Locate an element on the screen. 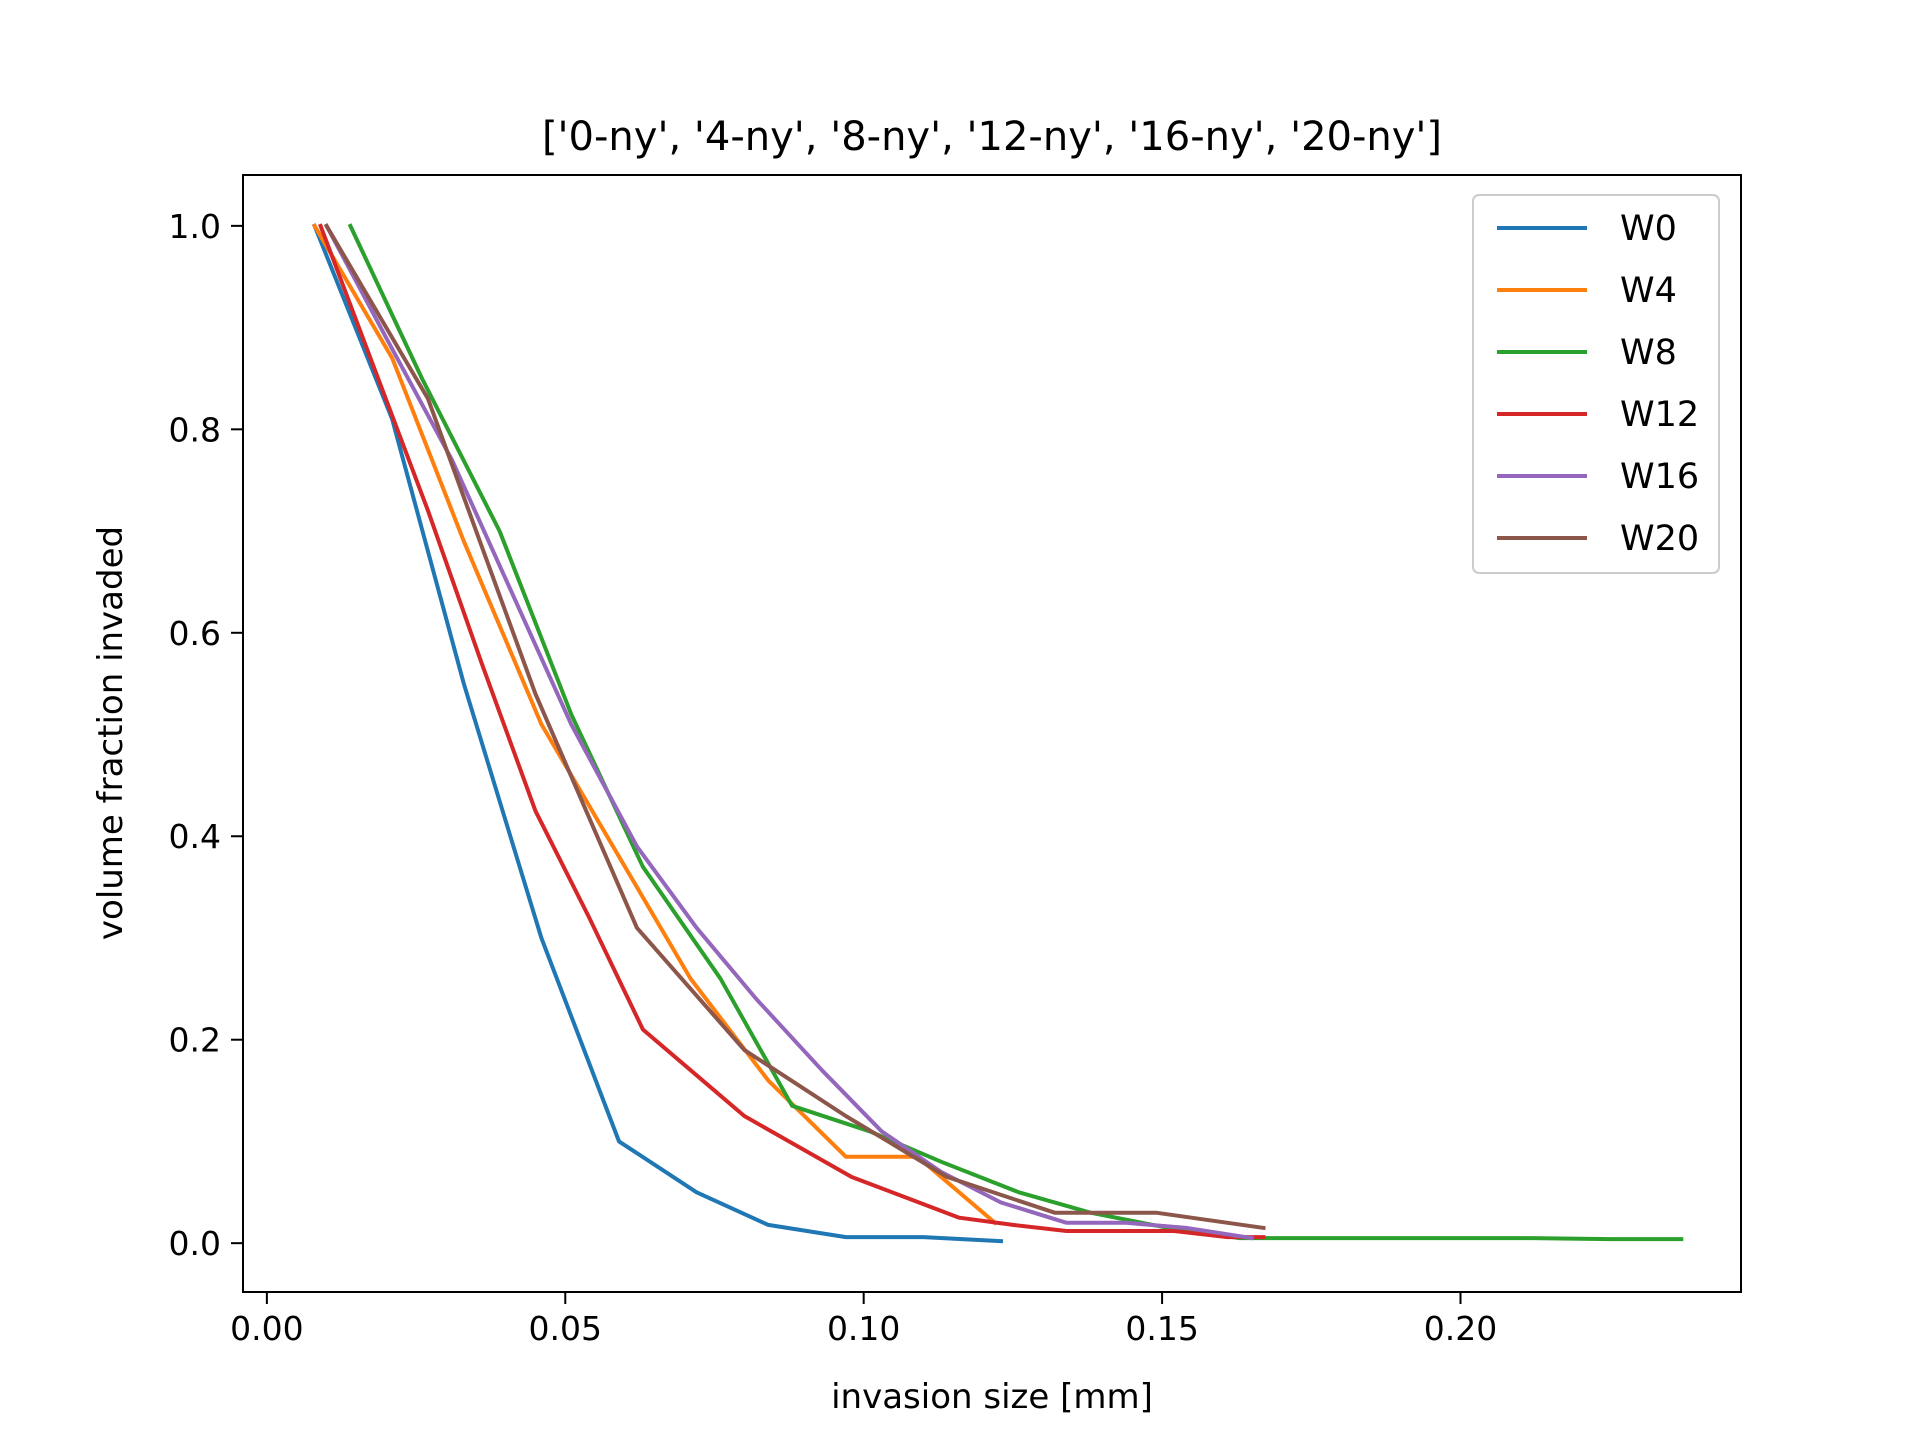  x-axis-ticks: 0.00 0.05 0.10 0.15 0.20 is located at coordinates (863, 1320).